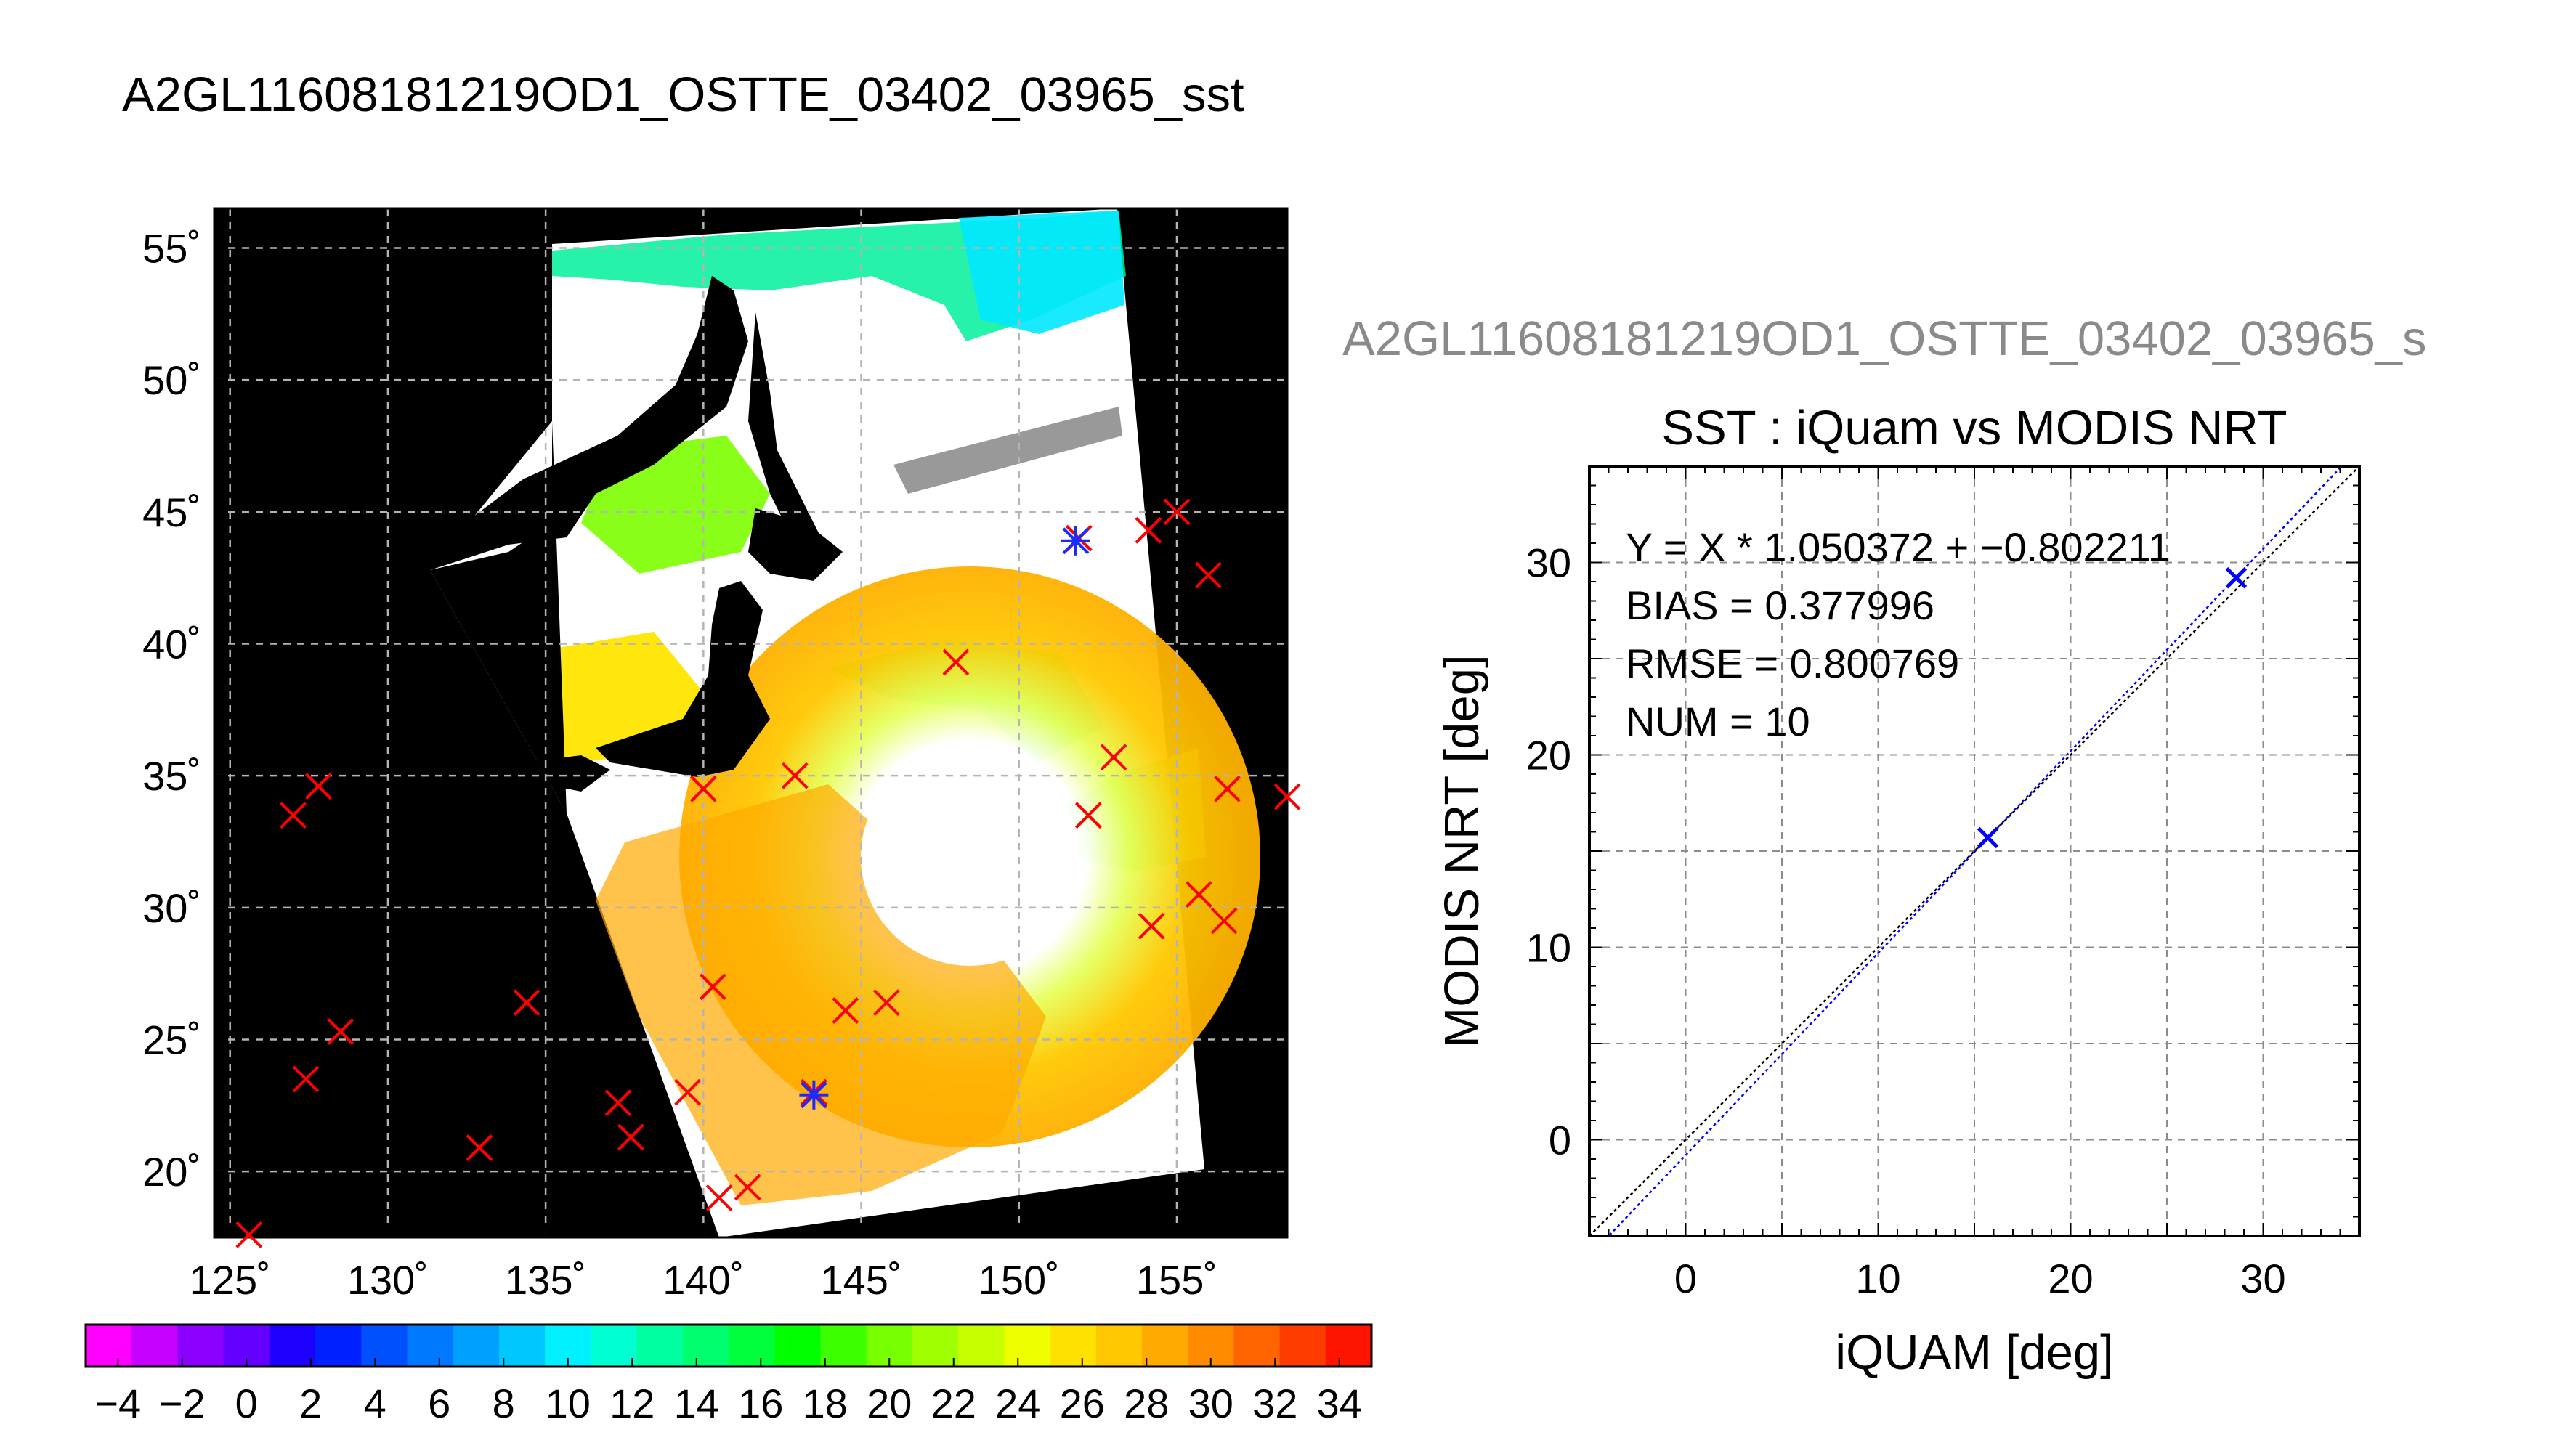 The image size is (2549, 1456). Describe the element at coordinates (118, 1403) in the screenshot. I see `colorbar-tick-label: −4` at that location.